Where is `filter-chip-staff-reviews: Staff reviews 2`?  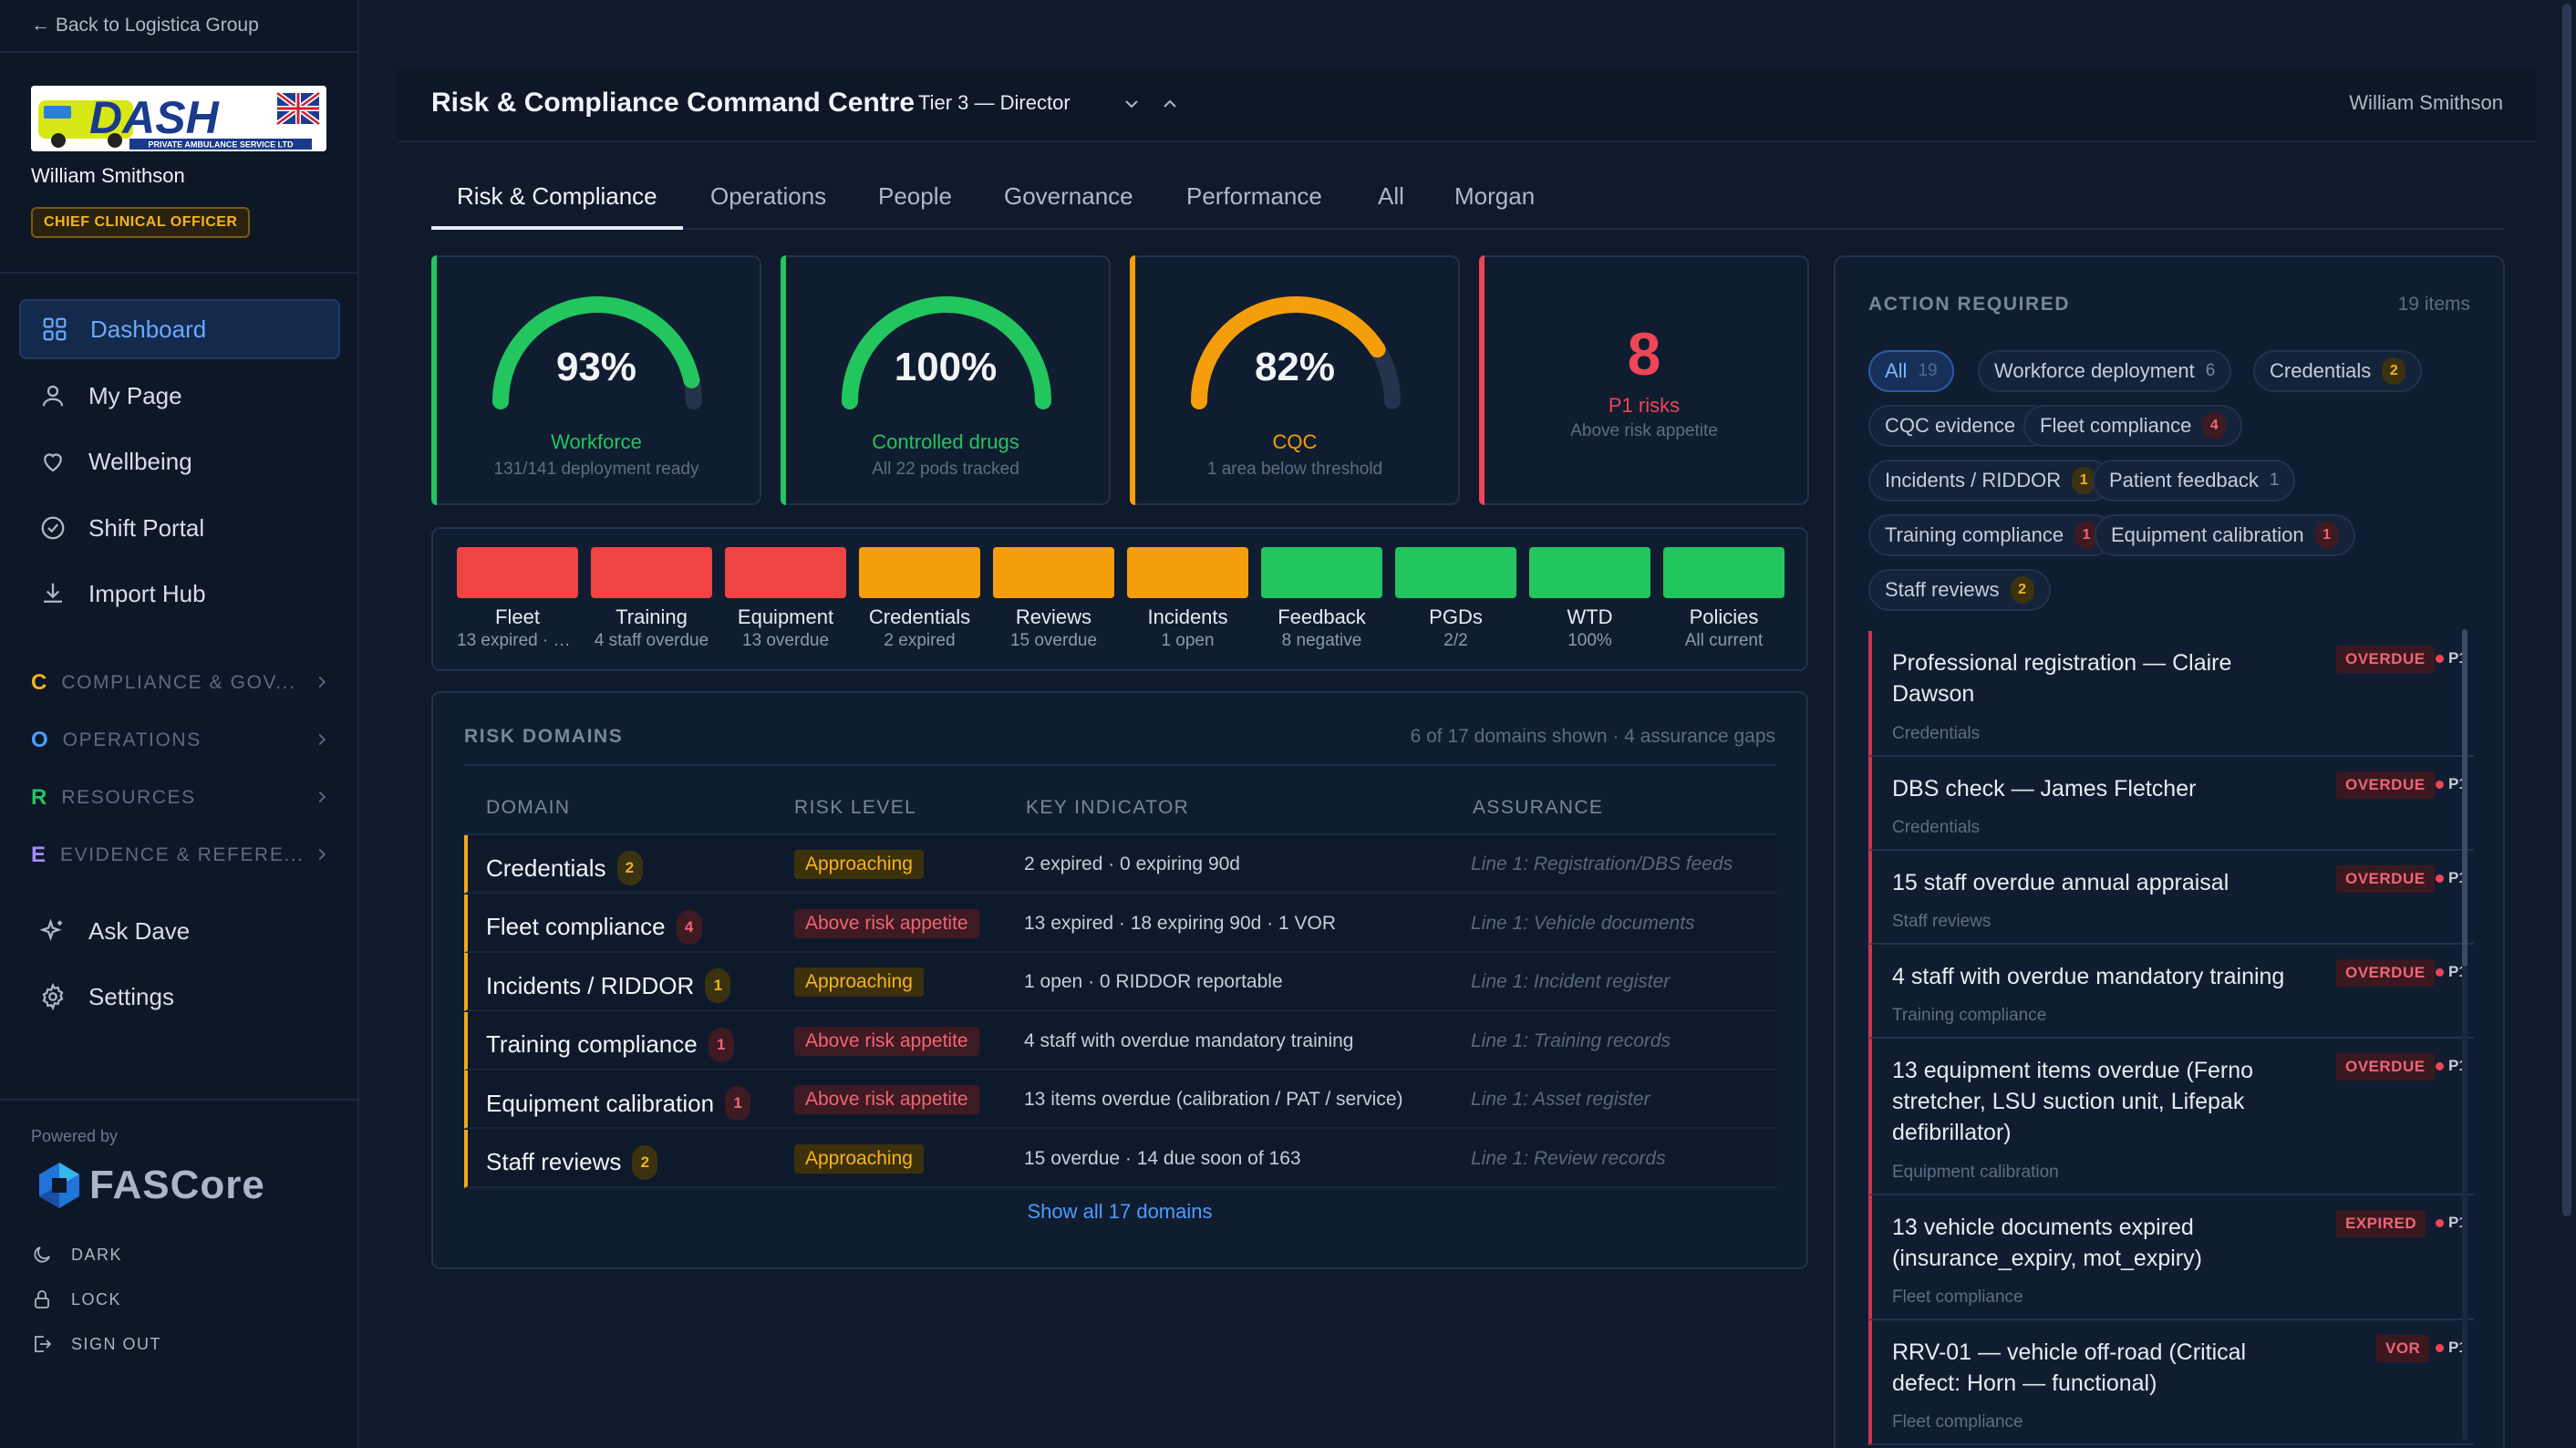
filter-chip-staff-reviews: Staff reviews 2 is located at coordinates (1959, 590).